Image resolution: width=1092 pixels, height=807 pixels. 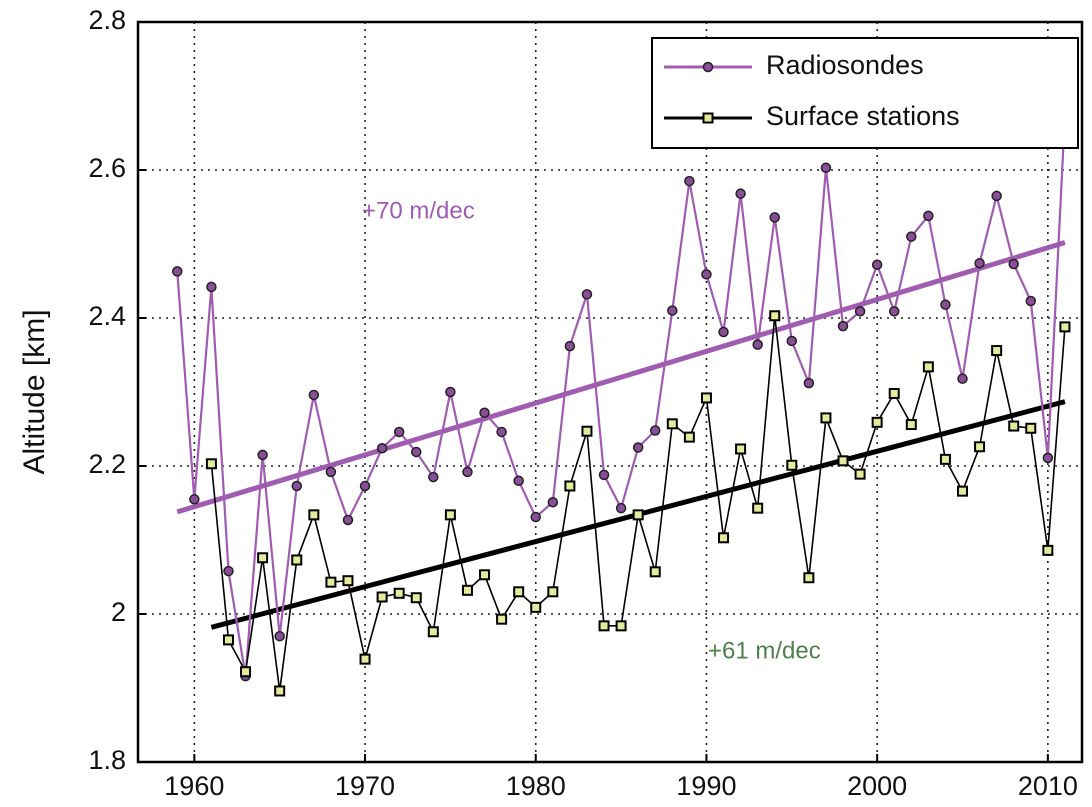 I want to click on x-tick-label: 2000, so click(x=877, y=786).